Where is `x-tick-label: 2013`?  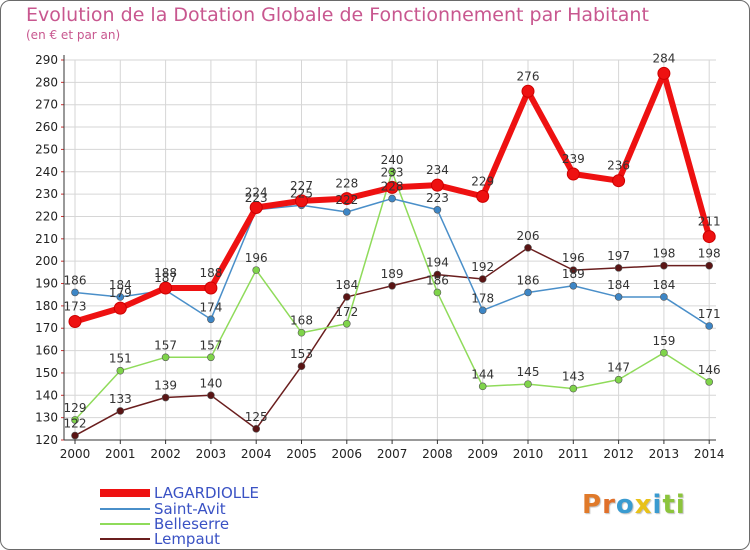
x-tick-label: 2013 is located at coordinates (664, 454).